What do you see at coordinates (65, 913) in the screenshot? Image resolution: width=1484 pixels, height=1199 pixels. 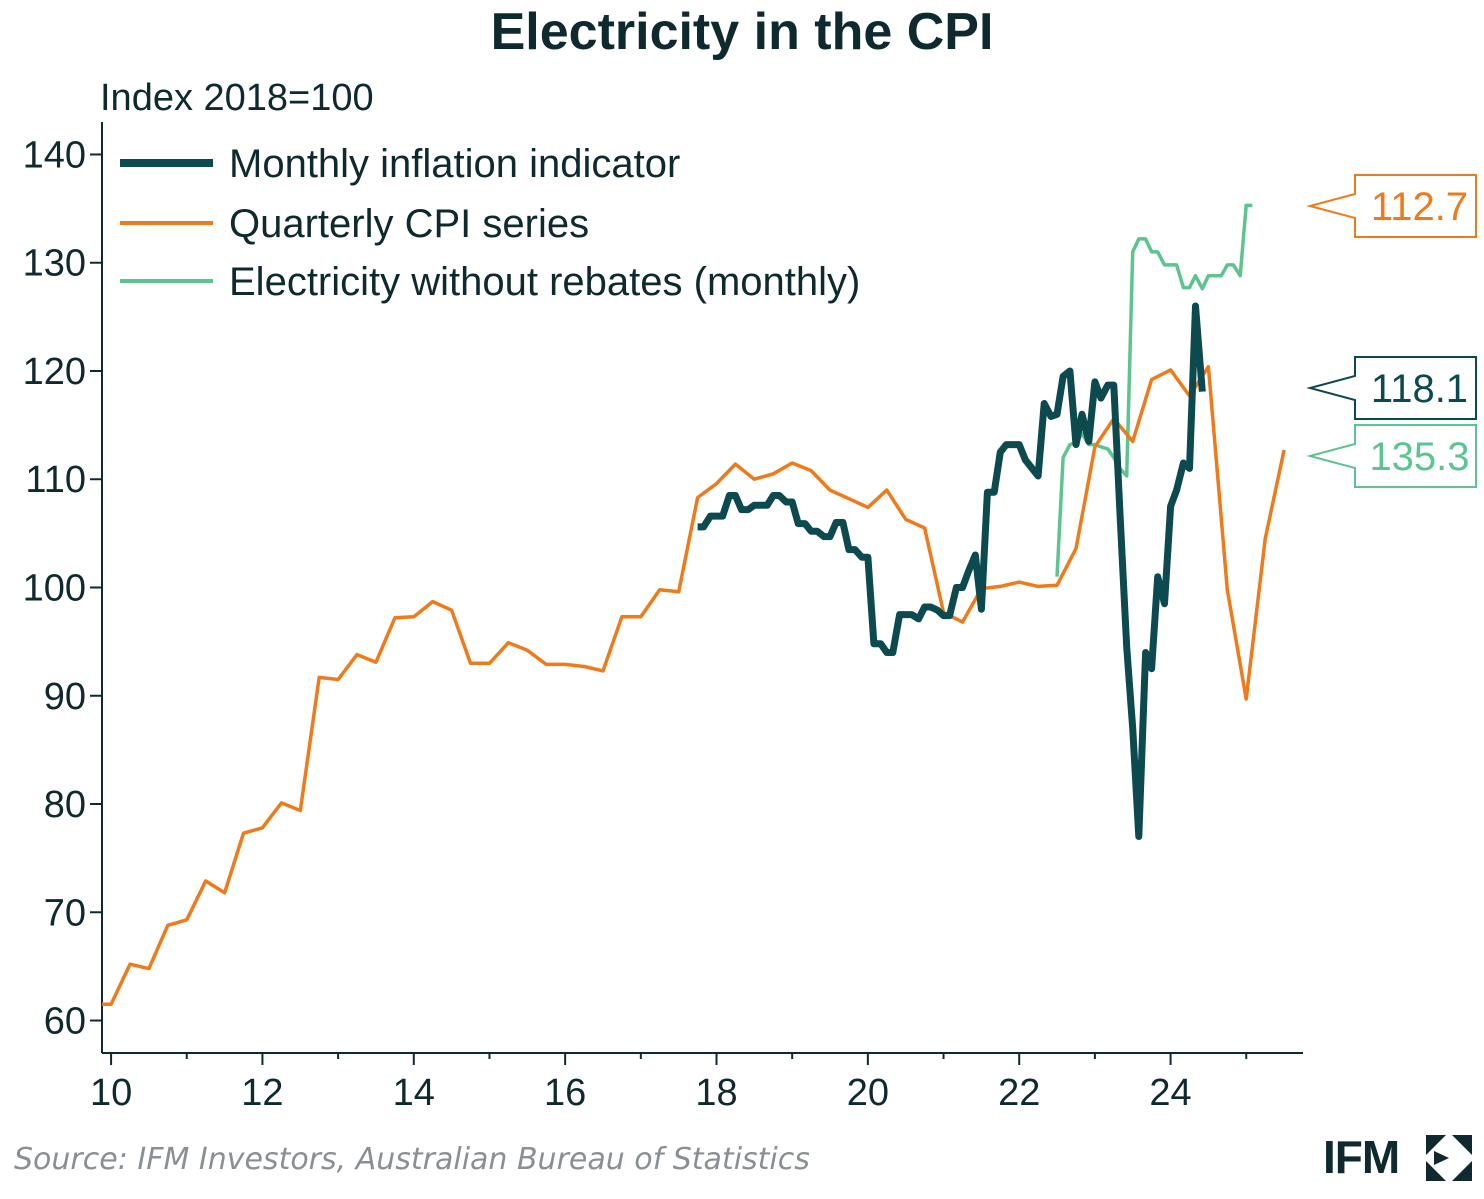 I see `y-tick-label: 70` at bounding box center [65, 913].